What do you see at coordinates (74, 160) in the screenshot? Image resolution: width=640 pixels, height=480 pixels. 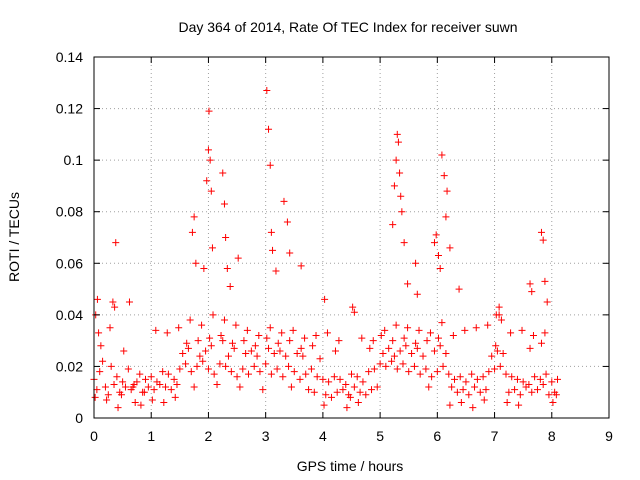 I see `y-tick-label: 0.1` at bounding box center [74, 160].